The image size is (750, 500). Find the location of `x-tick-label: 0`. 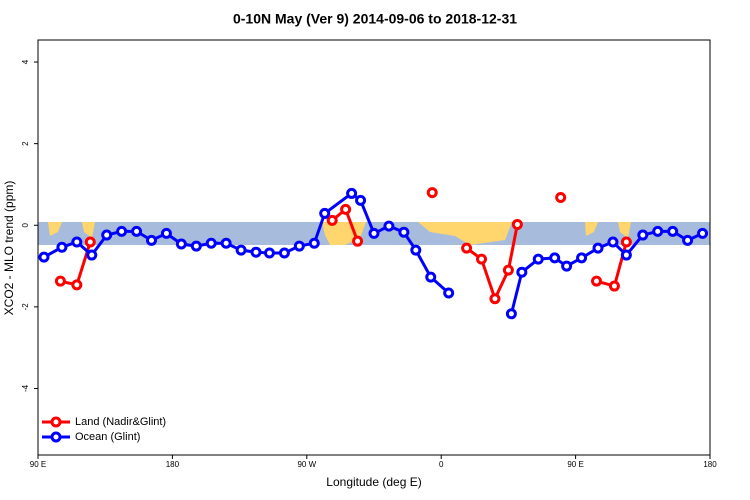

x-tick-label: 0 is located at coordinates (441, 464).